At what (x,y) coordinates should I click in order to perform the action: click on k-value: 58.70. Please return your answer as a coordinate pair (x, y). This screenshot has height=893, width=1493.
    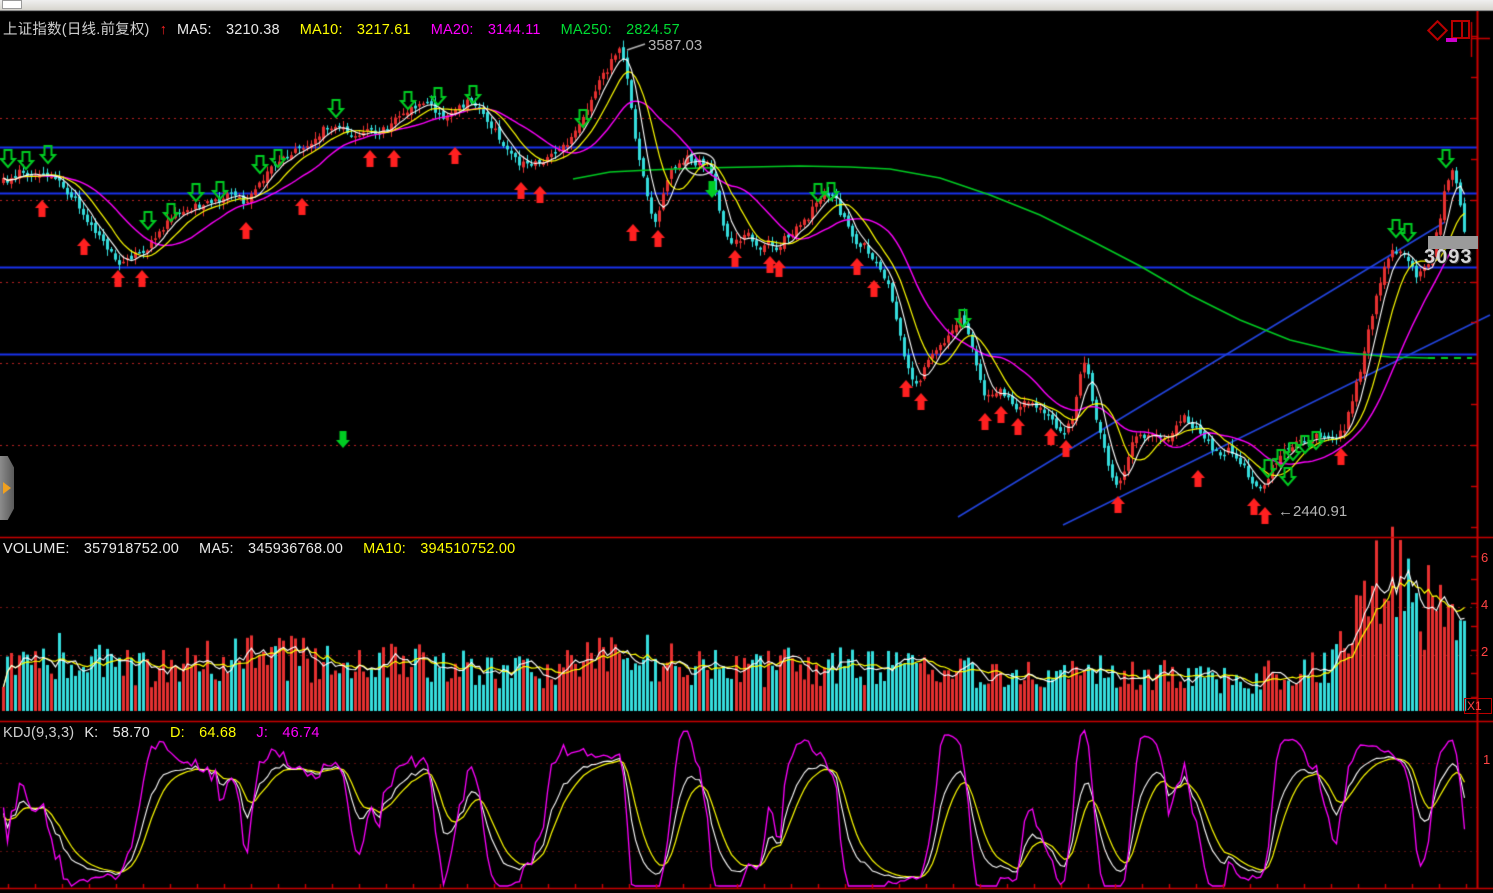
    Looking at the image, I should click on (131, 733).